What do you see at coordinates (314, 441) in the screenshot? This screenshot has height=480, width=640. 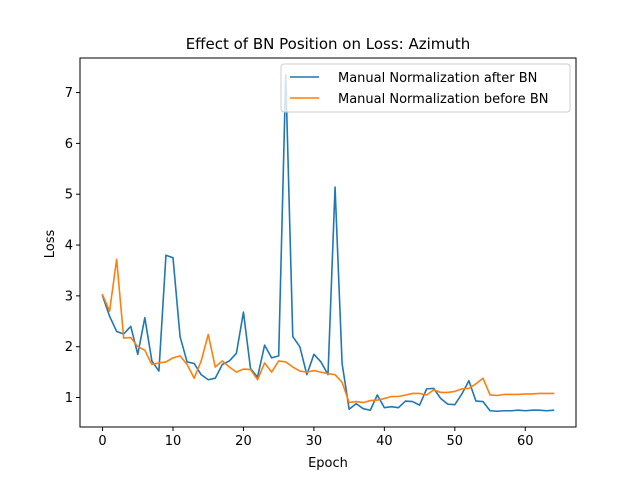 I see `x-tick-label: 30` at bounding box center [314, 441].